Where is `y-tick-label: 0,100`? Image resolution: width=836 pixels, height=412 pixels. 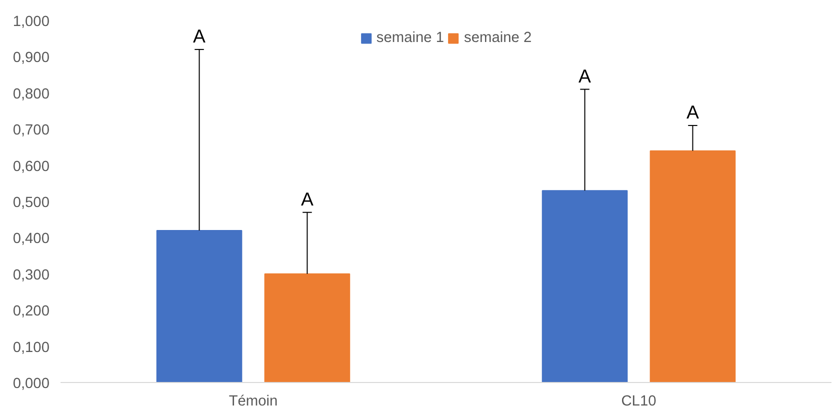
y-tick-label: 0,100 is located at coordinates (31, 348).